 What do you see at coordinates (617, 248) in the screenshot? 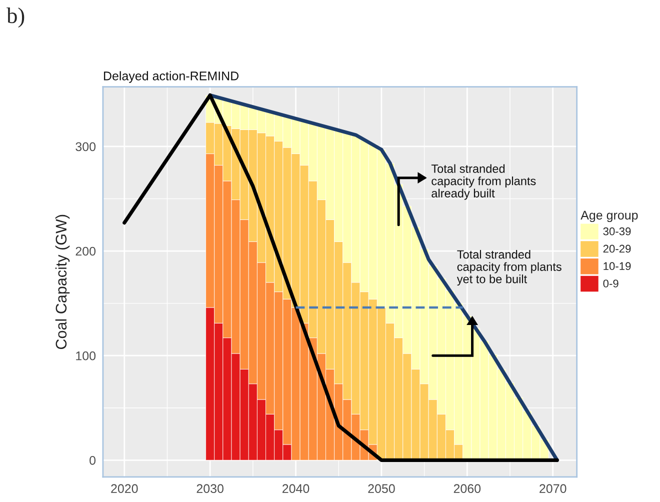
I see `legend-label: 20-29` at bounding box center [617, 248].